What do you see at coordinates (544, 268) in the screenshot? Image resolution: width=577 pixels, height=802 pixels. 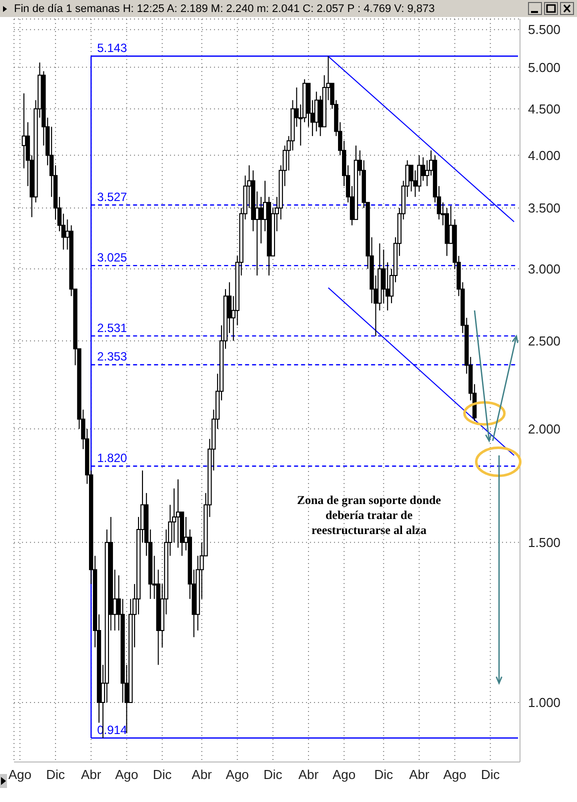 I see `y-tick-label: 3.000` at bounding box center [544, 268].